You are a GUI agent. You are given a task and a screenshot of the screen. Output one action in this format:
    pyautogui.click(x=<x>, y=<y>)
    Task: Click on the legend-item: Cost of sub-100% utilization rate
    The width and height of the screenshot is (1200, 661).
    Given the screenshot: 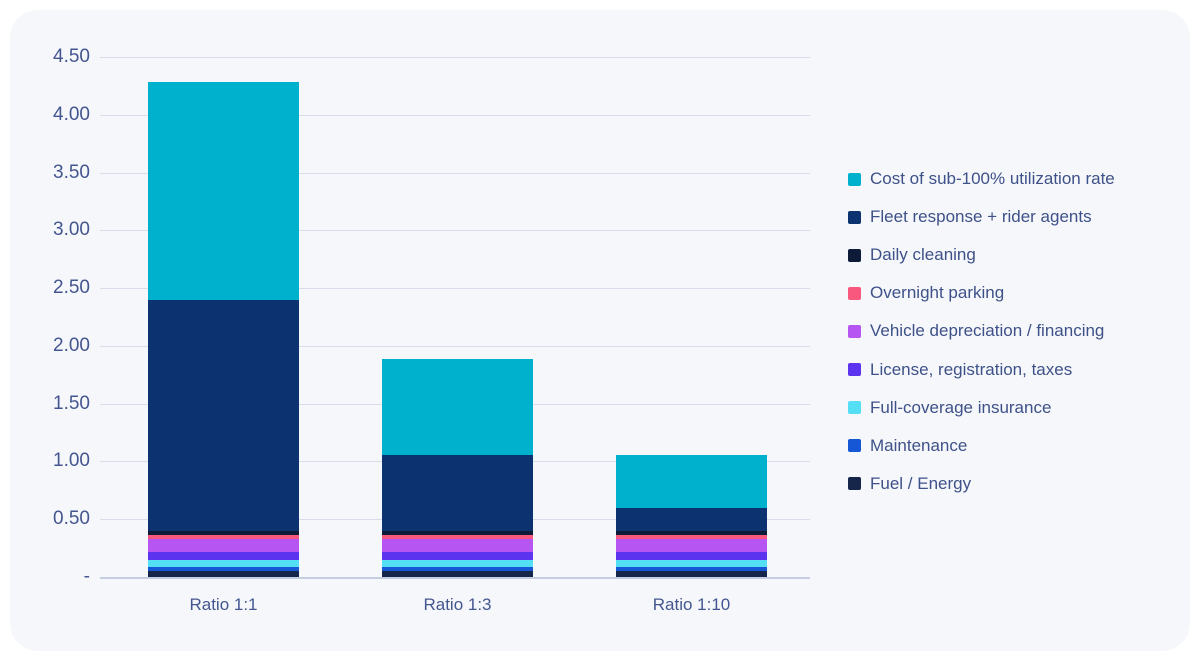 What is the action you would take?
    pyautogui.click(x=981, y=179)
    